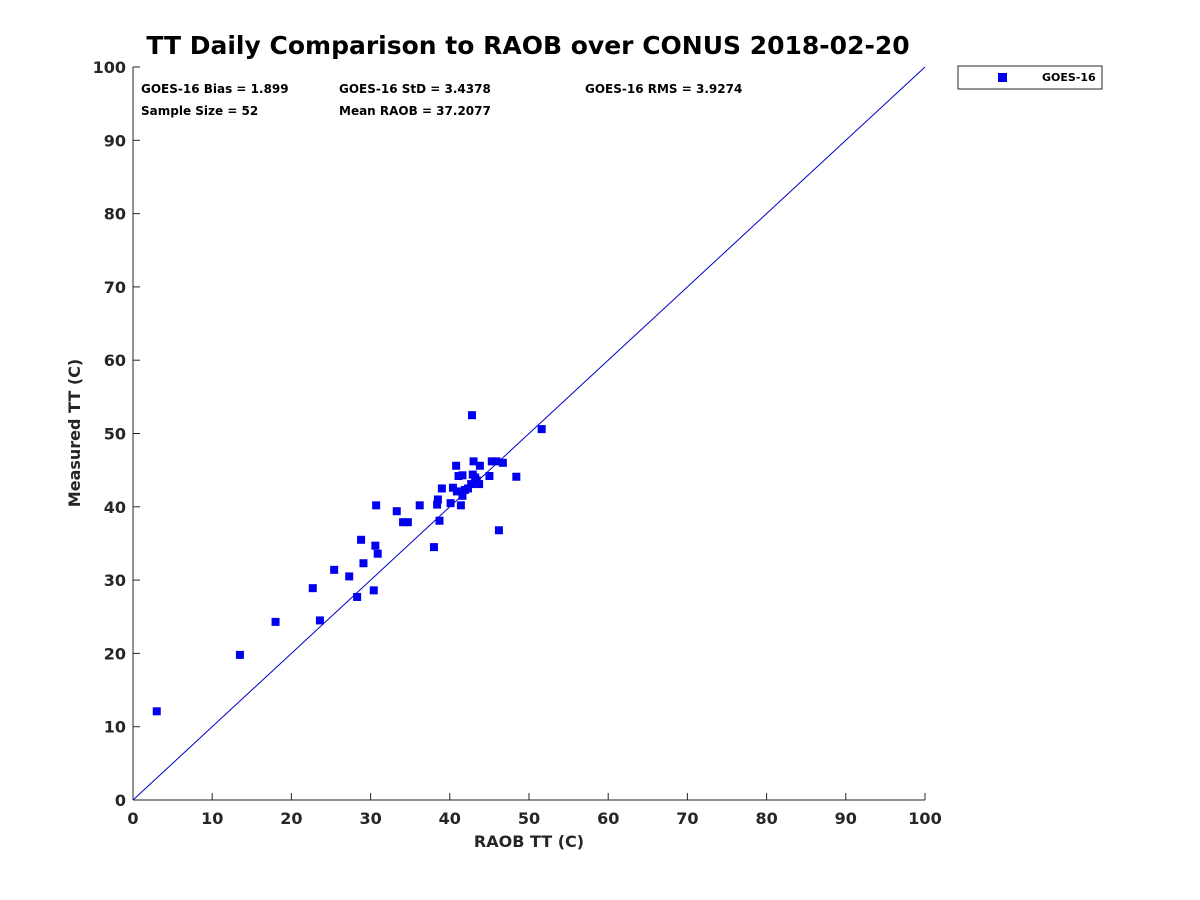  What do you see at coordinates (687, 818) in the screenshot?
I see `x-tick-label: 70` at bounding box center [687, 818].